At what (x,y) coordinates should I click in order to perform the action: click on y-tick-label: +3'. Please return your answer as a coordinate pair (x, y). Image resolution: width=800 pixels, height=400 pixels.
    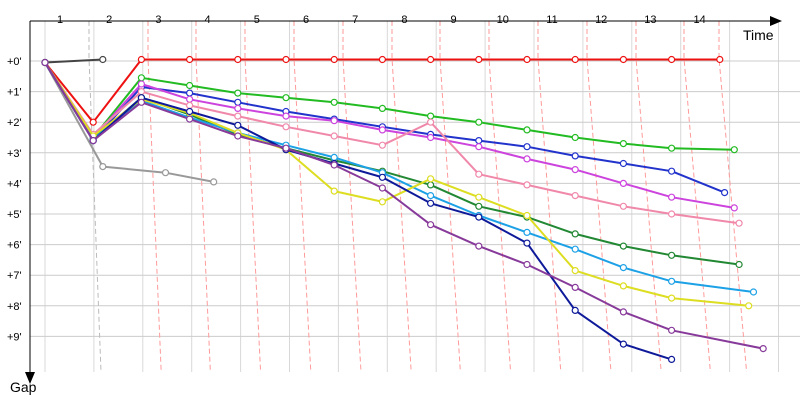
    Looking at the image, I should click on (14, 154).